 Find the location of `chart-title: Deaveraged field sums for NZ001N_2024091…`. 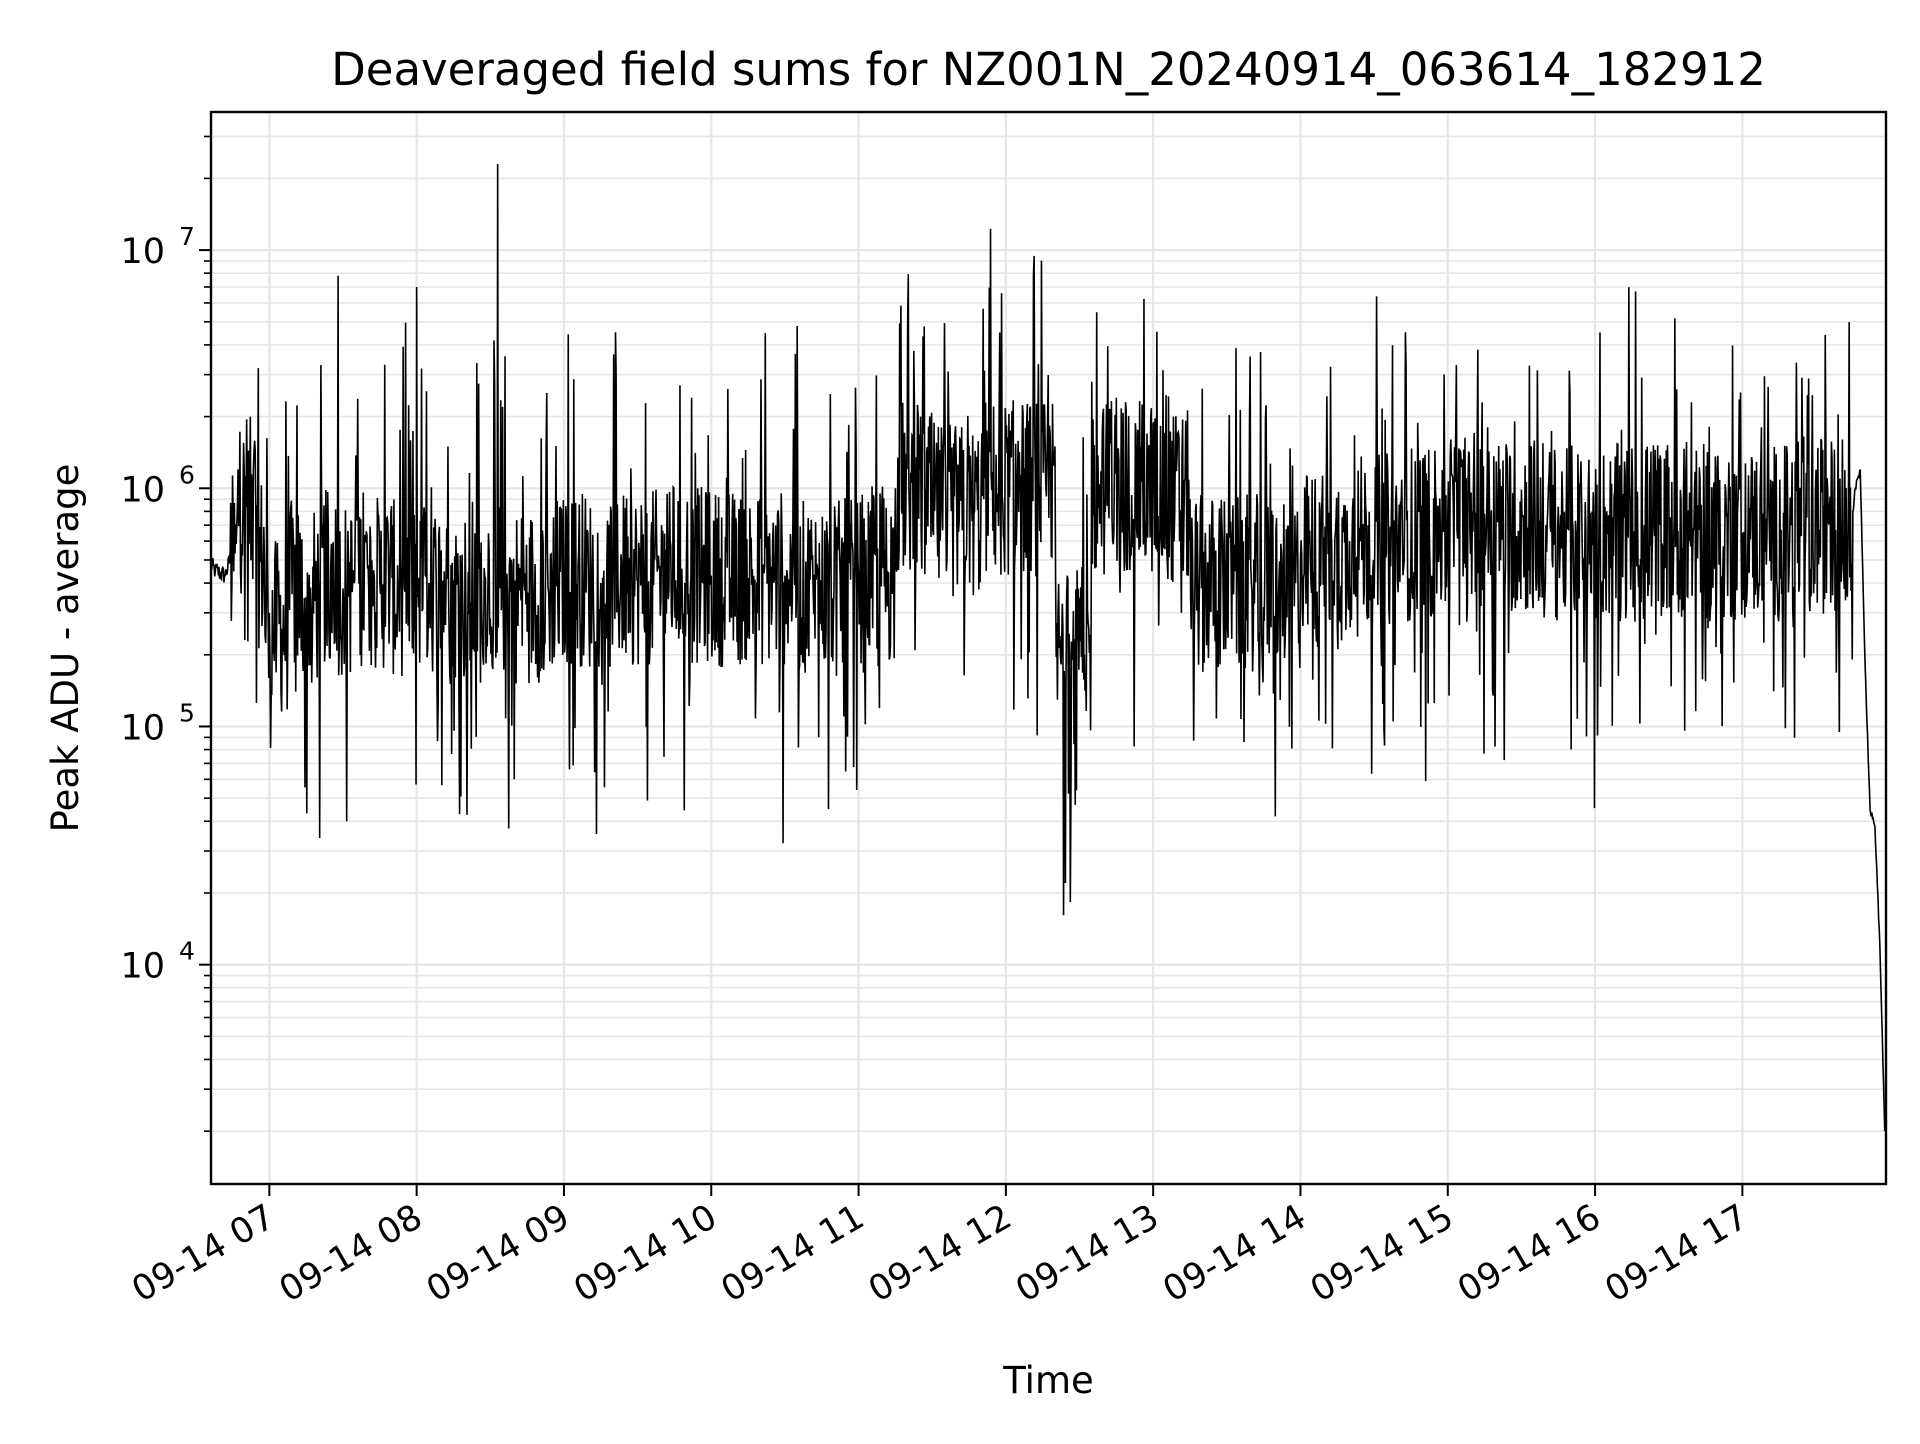

chart-title: Deaveraged field sums for NZ001N_2024091… is located at coordinates (1048, 69).